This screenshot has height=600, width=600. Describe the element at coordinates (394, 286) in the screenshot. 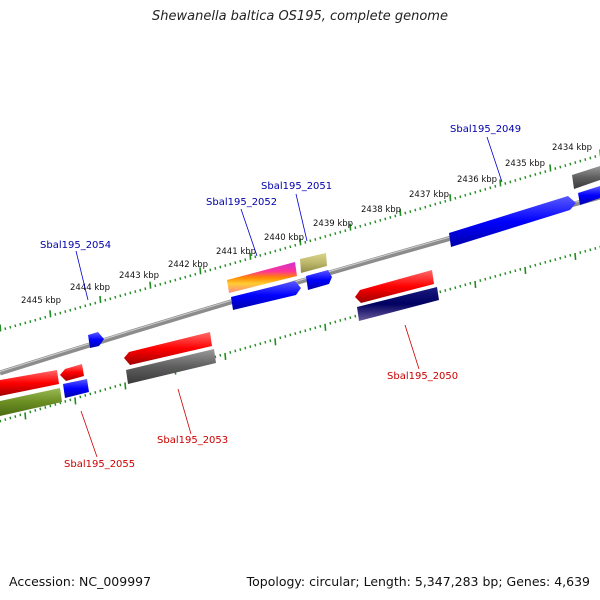

I see `gene-sbal195-2050-red` at that location.